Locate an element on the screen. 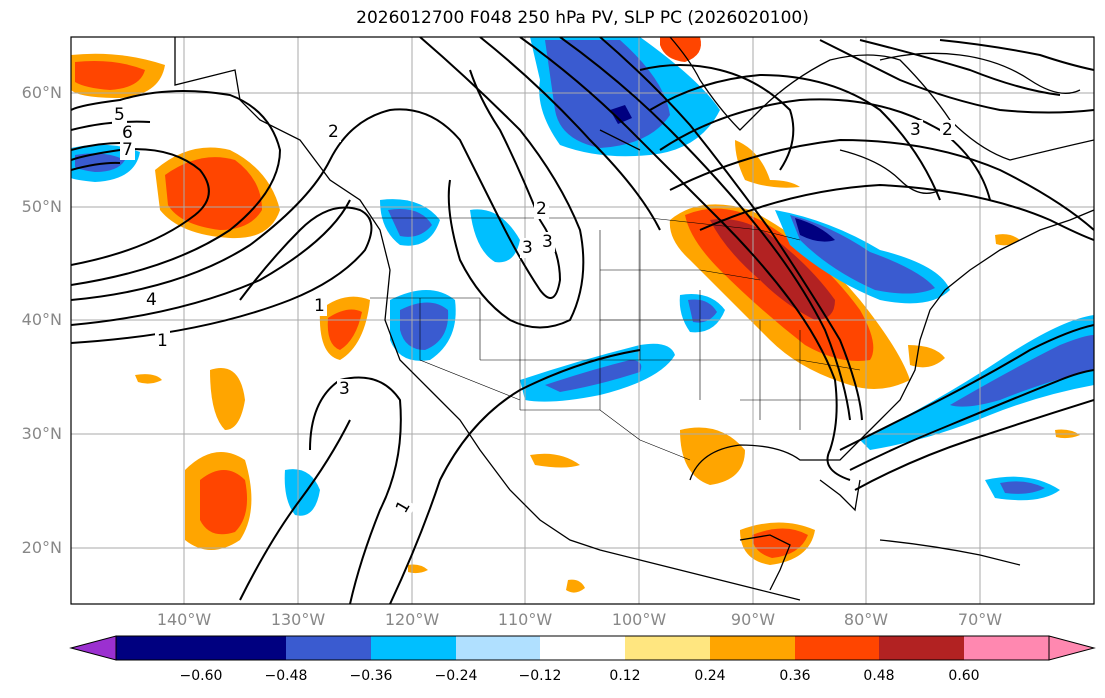 This screenshot has height=698, width=1105. lon-label-100w: 100°W is located at coordinates (639, 619).